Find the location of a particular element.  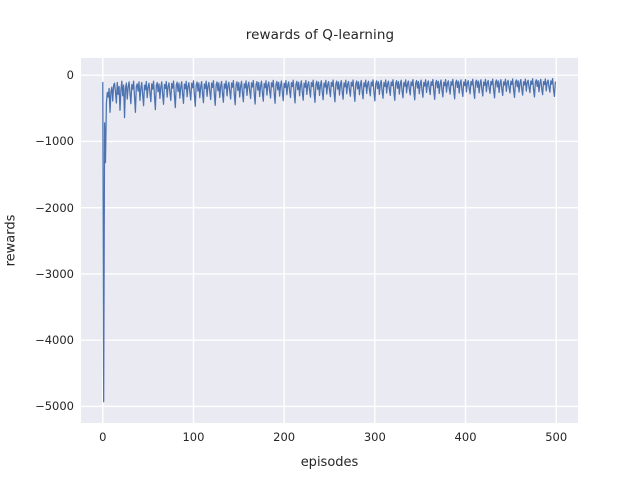

y-tick-label: −4000 is located at coordinates (54, 340).